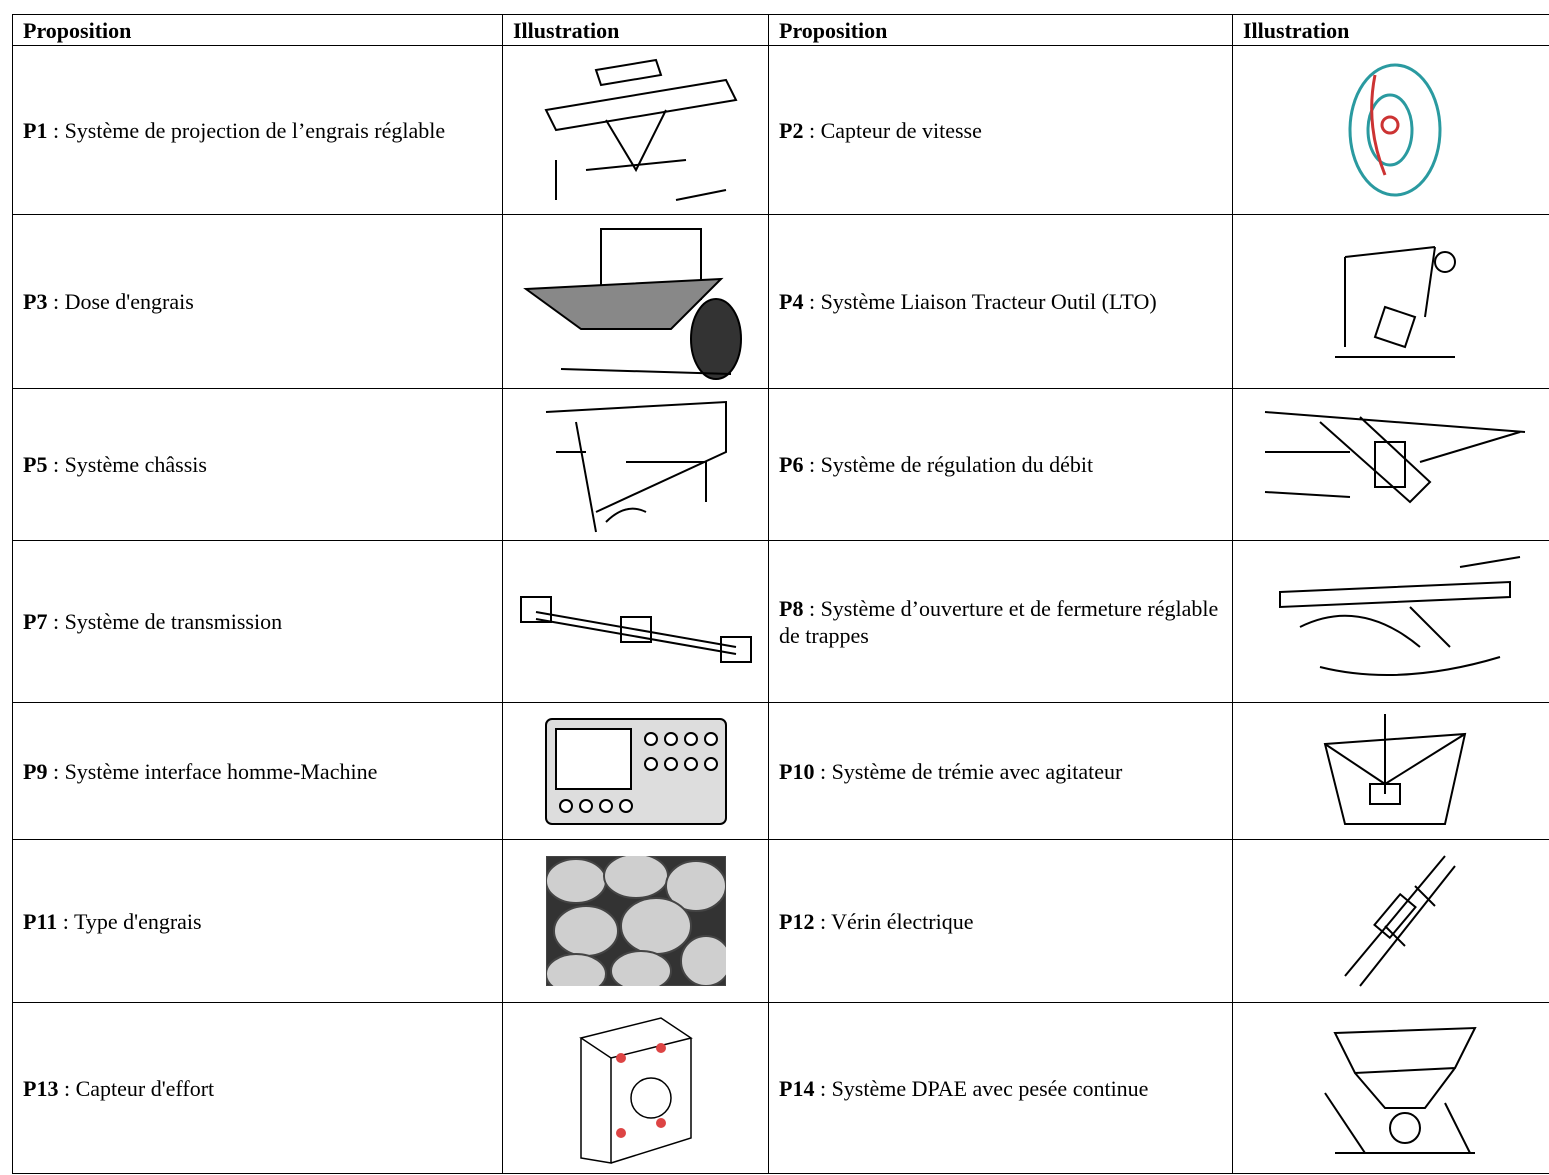  I want to click on proposition-text: : Système Liaison Tracteur Outil (LTO), so click(982, 301).